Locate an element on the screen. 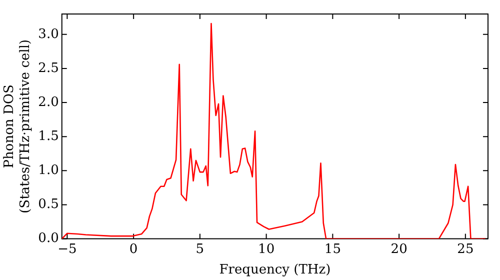 The height and width of the screenshot is (280, 500). y-tick-label: 1.0 is located at coordinates (48, 170).